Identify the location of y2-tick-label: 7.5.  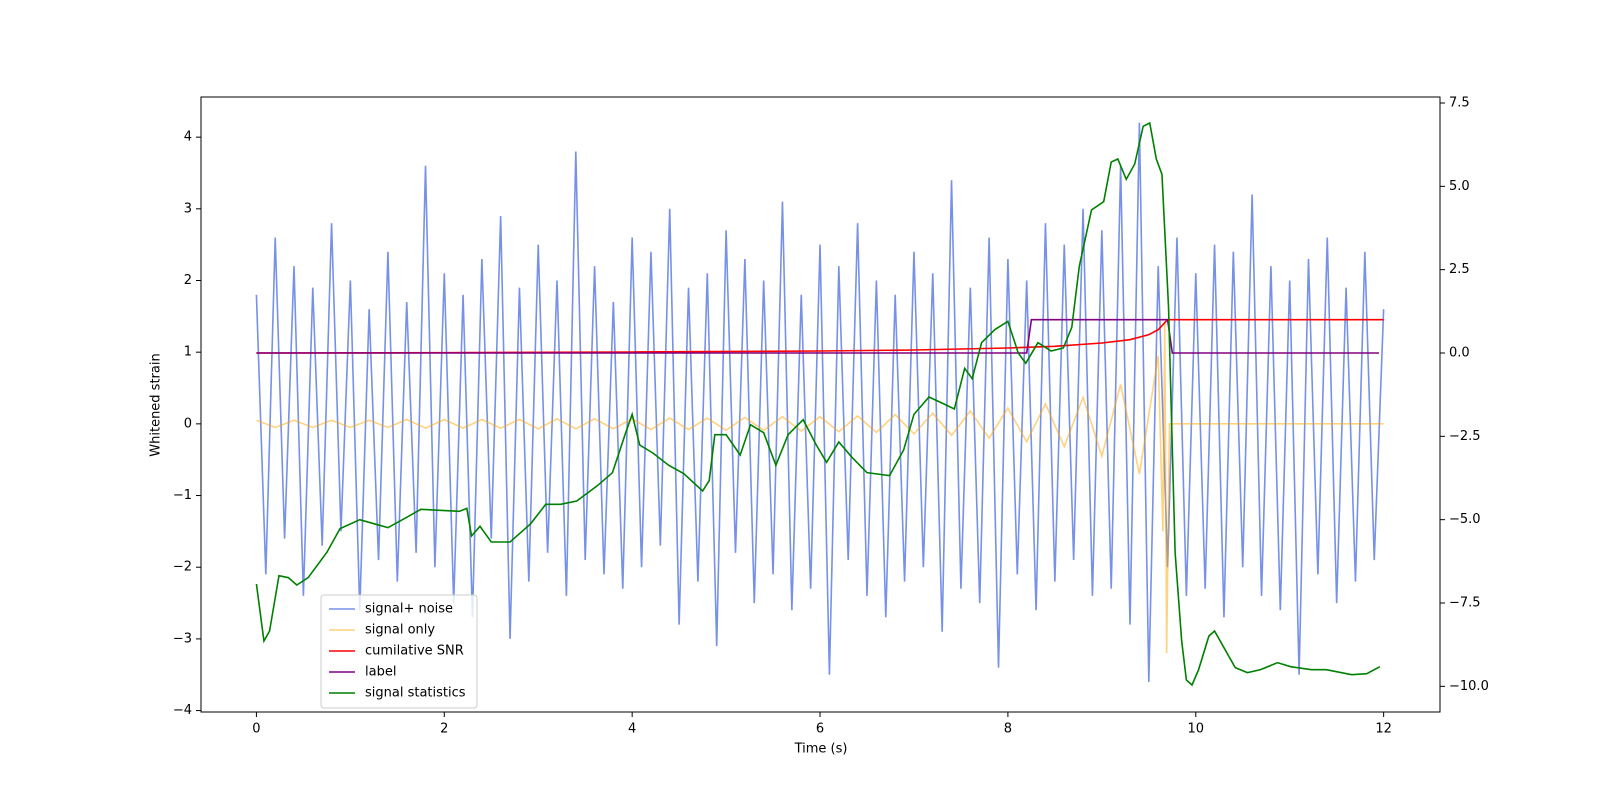
(1459, 103).